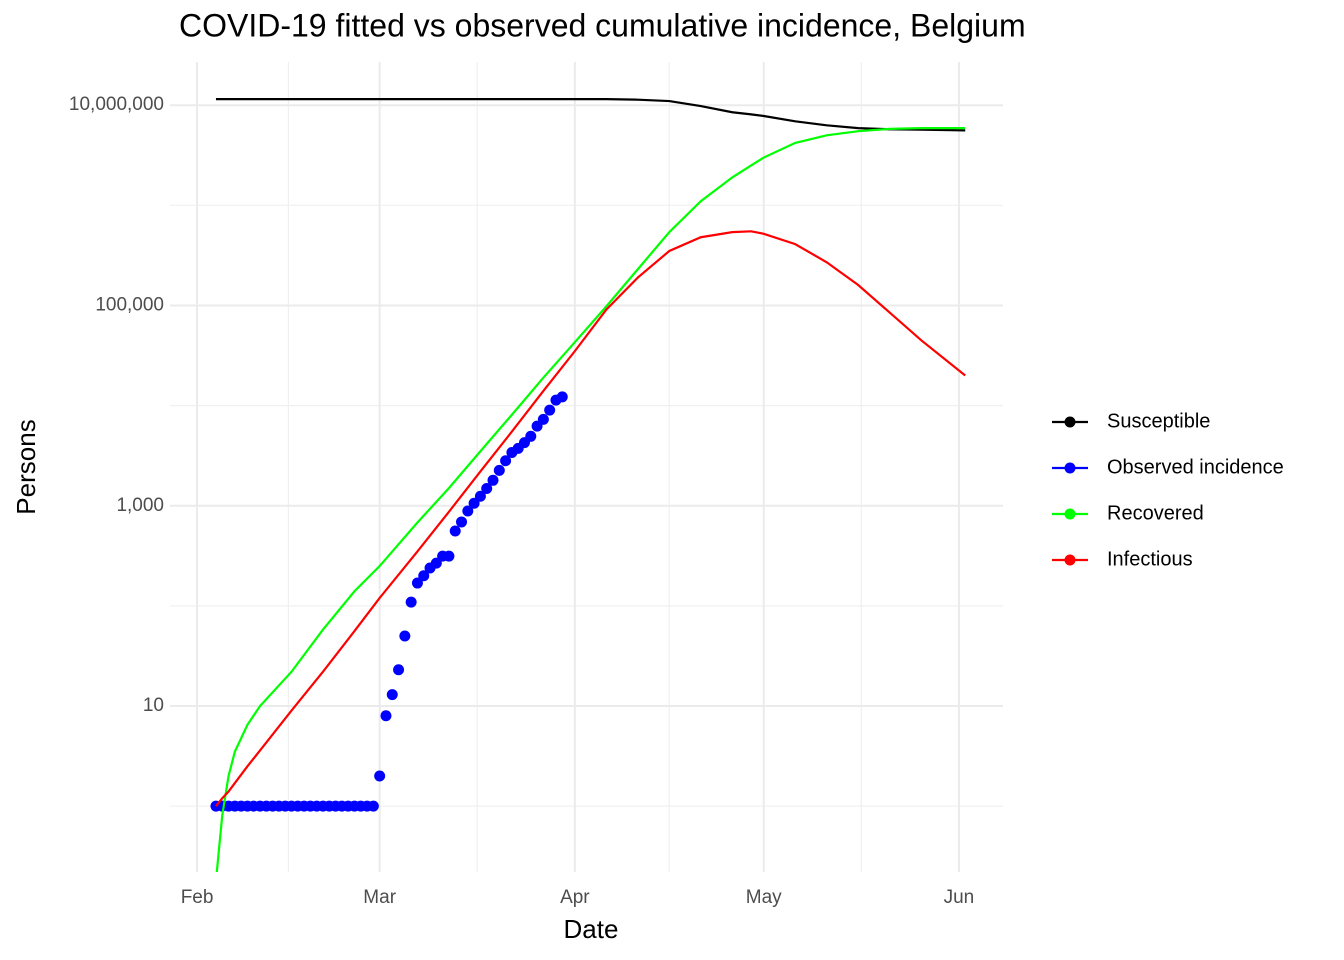 Image resolution: width=1344 pixels, height=960 pixels. What do you see at coordinates (129, 304) in the screenshot?
I see `y-tick-label: 100,000` at bounding box center [129, 304].